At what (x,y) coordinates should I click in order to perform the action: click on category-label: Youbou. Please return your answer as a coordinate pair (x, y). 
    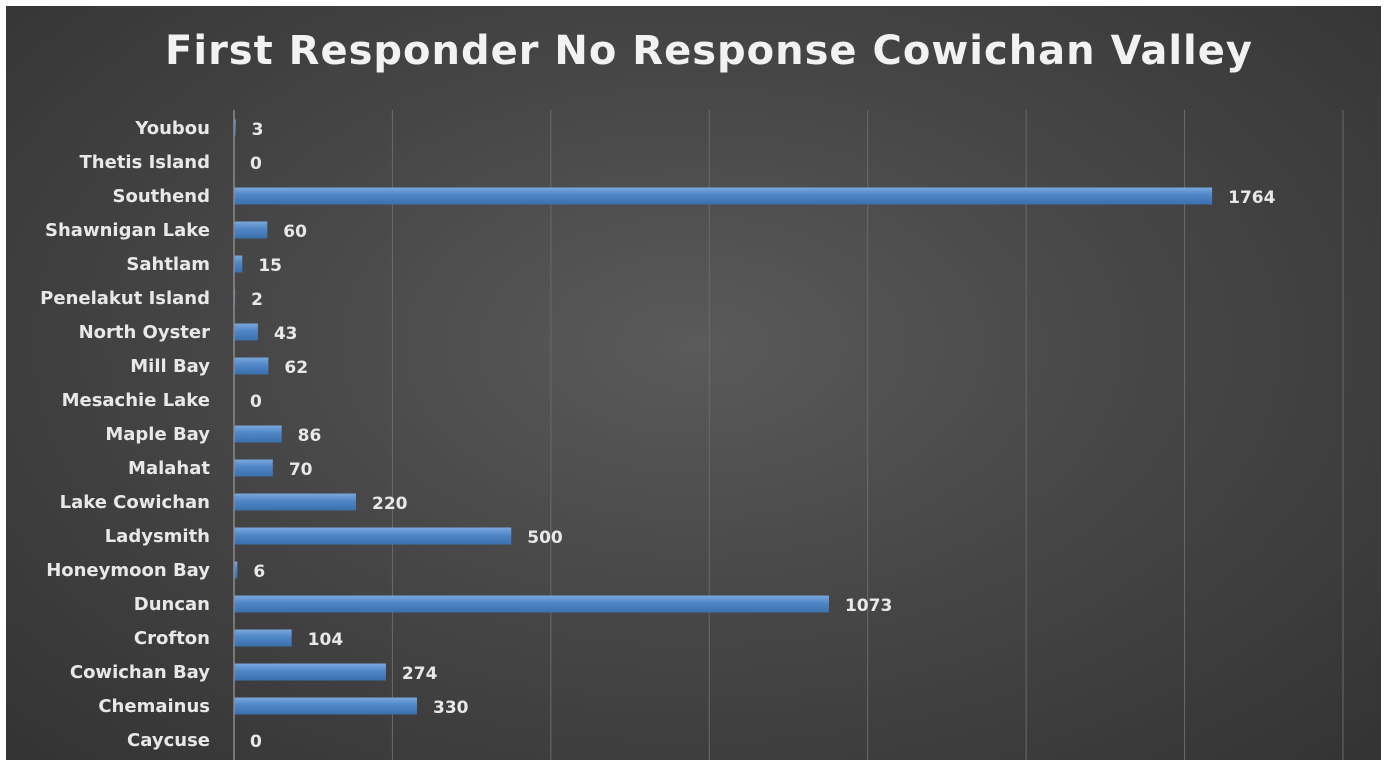
    Looking at the image, I should click on (172, 128).